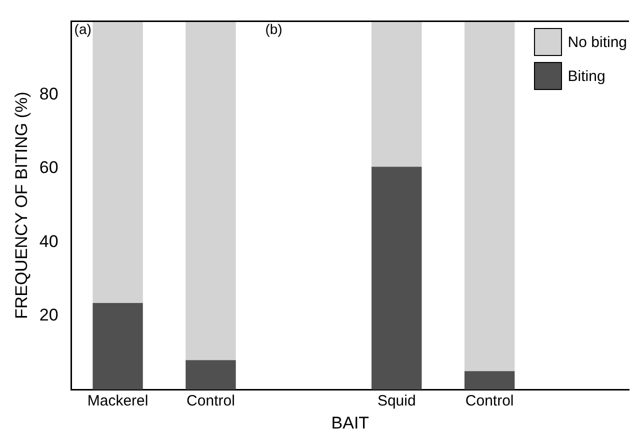  What do you see at coordinates (587, 76) in the screenshot?
I see `legend-label: Biting` at bounding box center [587, 76].